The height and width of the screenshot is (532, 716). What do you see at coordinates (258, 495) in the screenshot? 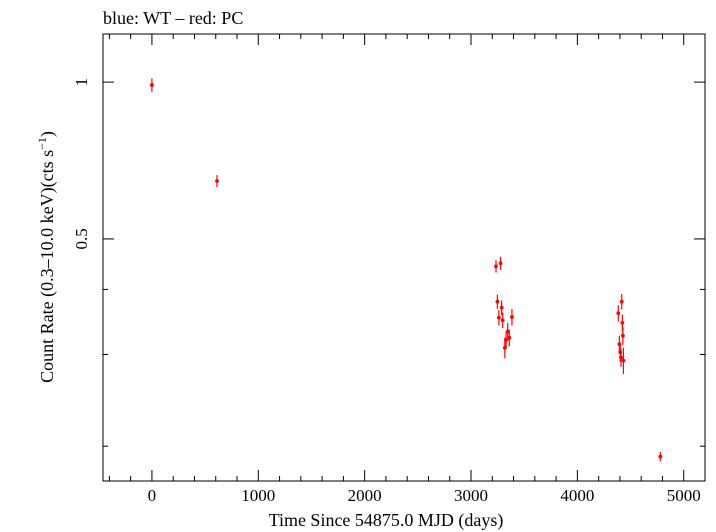
I see `x-tick-label: 1000` at bounding box center [258, 495].